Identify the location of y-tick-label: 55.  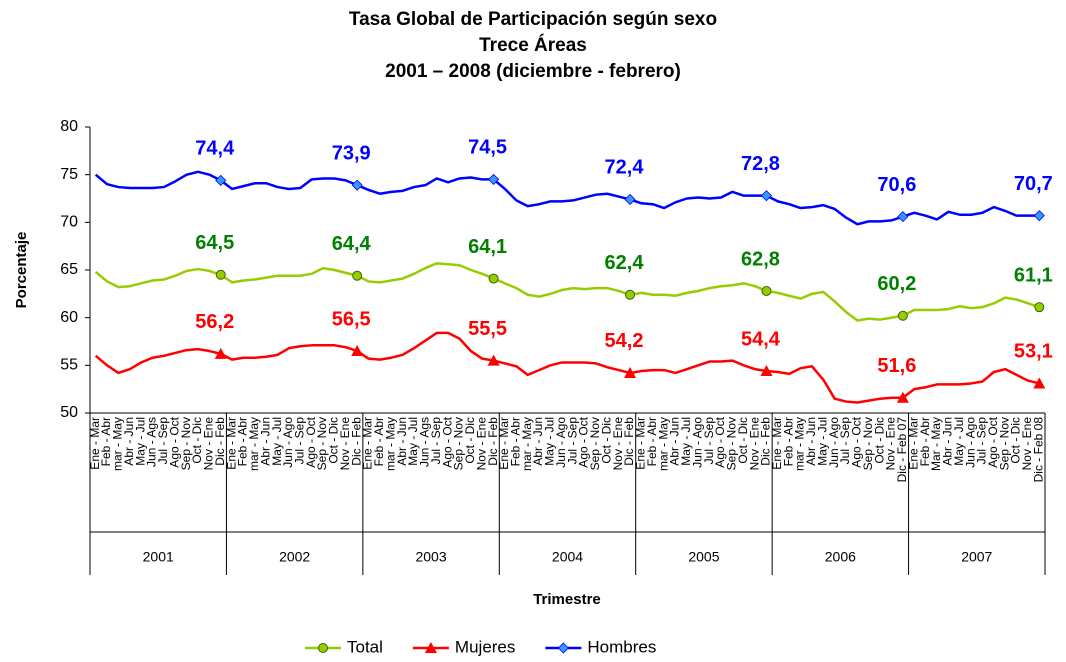
(69, 365).